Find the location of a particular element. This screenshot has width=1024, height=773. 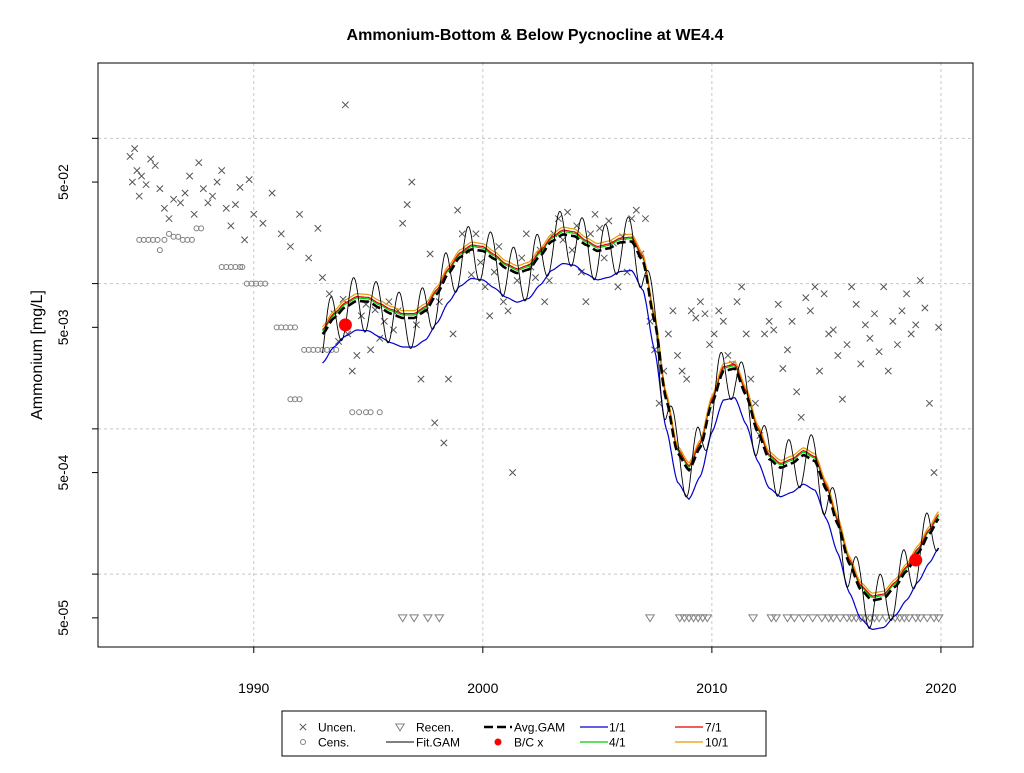

y-tick-label: 5e-02 is located at coordinates (63, 182).